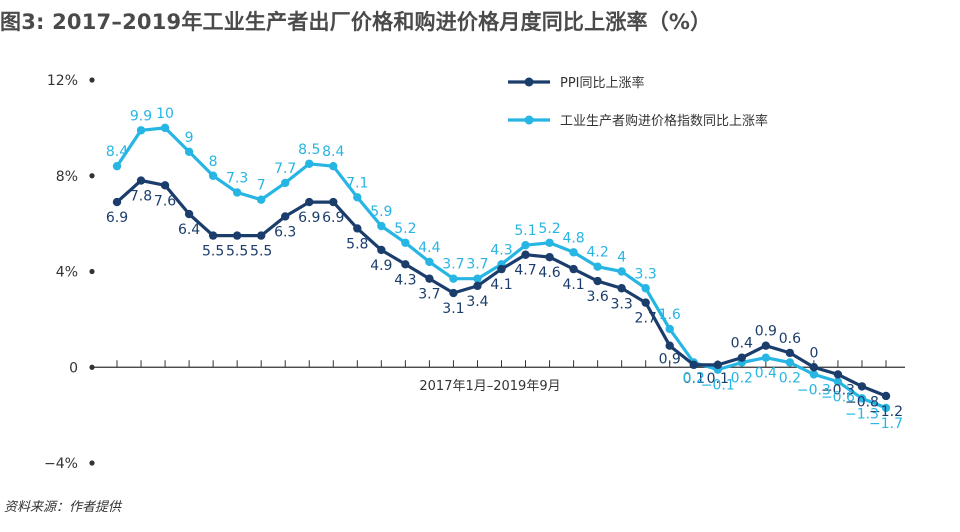  What do you see at coordinates (646, 274) in the screenshot?
I see `data-label-purchase: 3.3` at bounding box center [646, 274].